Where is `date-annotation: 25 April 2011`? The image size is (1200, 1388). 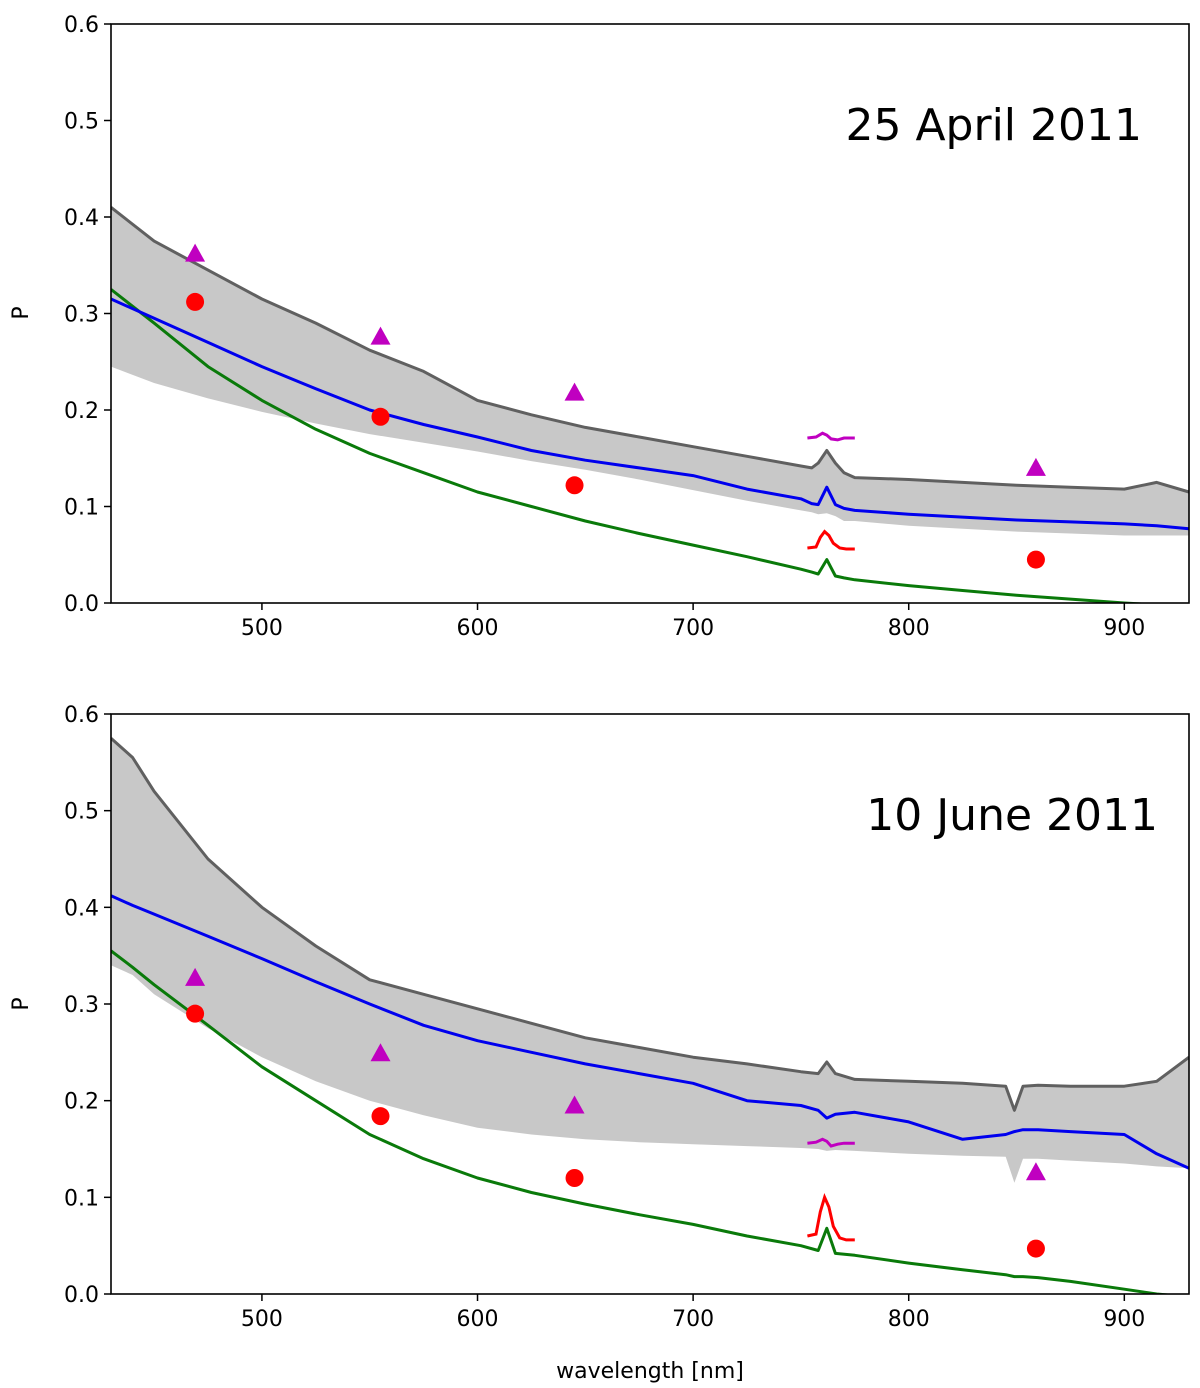
date-annotation: 25 April 2011 is located at coordinates (993, 125).